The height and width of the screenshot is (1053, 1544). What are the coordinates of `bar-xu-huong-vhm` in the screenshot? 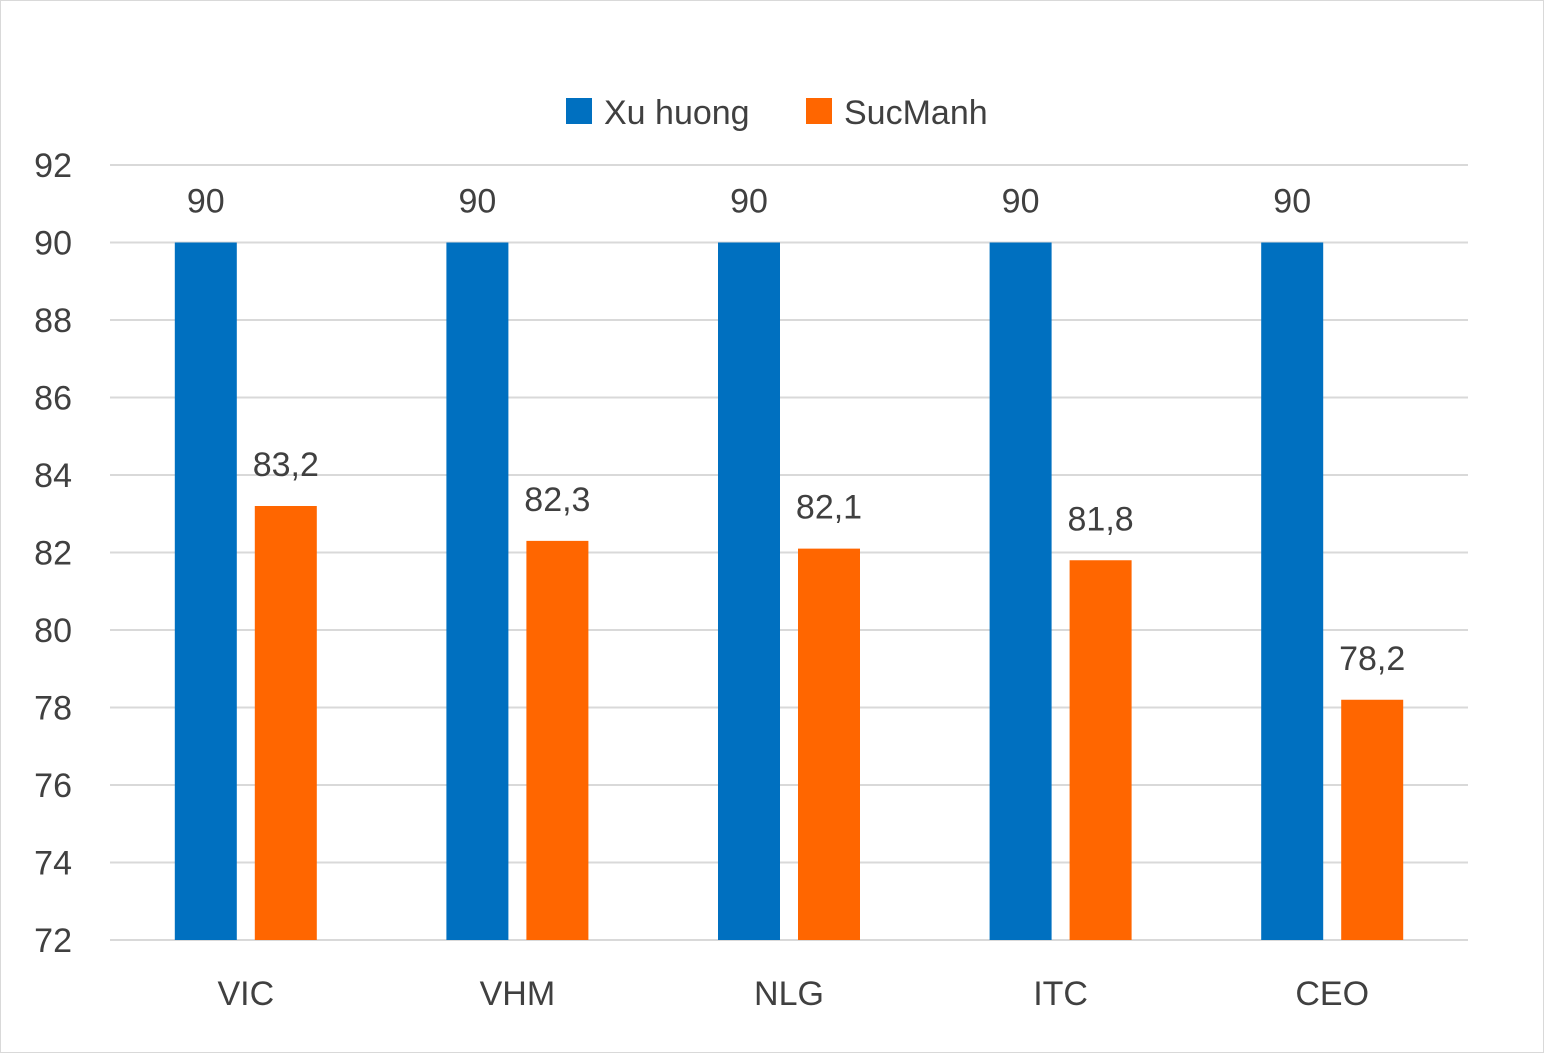 It's located at (477, 591).